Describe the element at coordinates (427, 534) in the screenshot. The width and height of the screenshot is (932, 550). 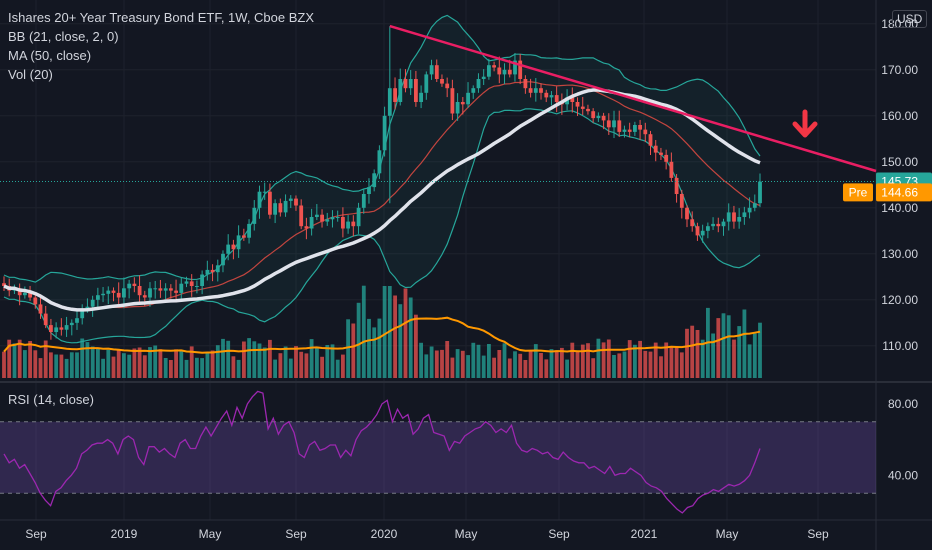
I see `time-axis: Sep 2019 May Sep 2020 May Sep 2021 May Sep` at that location.